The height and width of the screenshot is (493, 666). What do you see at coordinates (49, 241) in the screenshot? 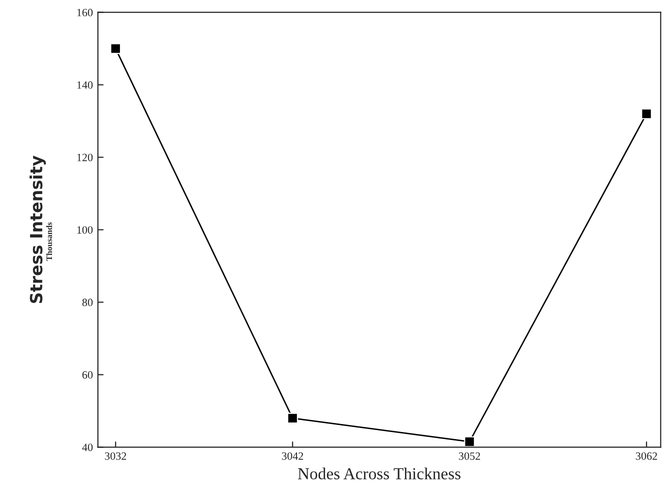
I see `text: Thousands` at bounding box center [49, 241].